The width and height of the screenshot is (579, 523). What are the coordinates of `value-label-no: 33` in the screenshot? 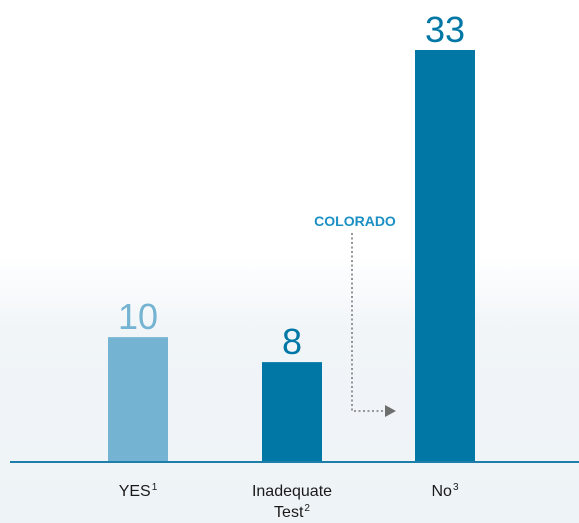 It's located at (445, 29).